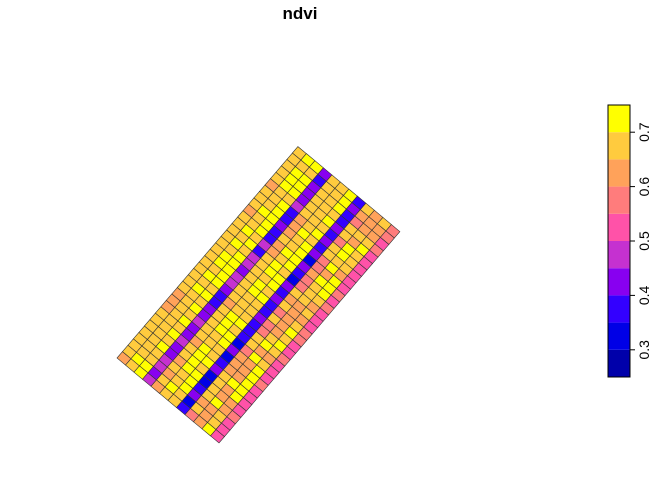 This screenshot has width=672, height=480. Describe the element at coordinates (393, 231) in the screenshot. I see `raster-cell` at that location.